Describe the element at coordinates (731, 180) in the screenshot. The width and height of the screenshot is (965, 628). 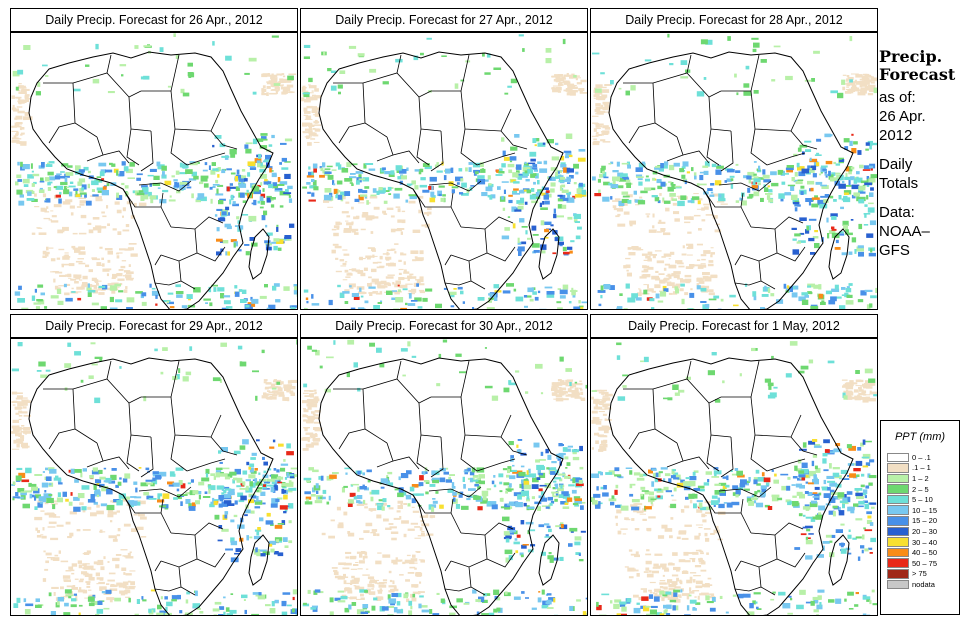
I see `africa-coastline` at that location.